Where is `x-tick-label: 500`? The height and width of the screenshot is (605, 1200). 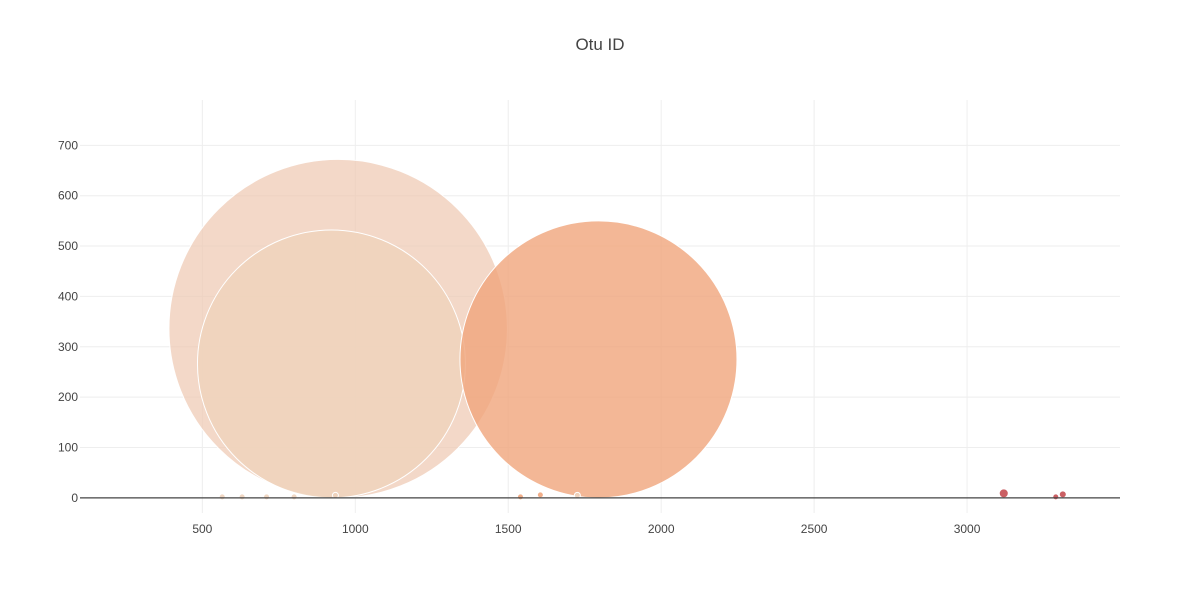
x-tick-label: 500 is located at coordinates (202, 529).